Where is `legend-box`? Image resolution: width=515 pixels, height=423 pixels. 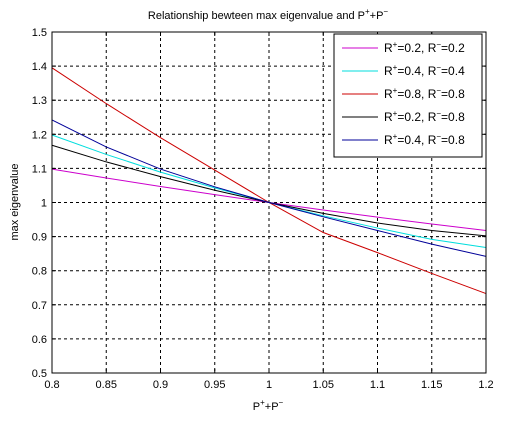 legend-box is located at coordinates (408, 95).